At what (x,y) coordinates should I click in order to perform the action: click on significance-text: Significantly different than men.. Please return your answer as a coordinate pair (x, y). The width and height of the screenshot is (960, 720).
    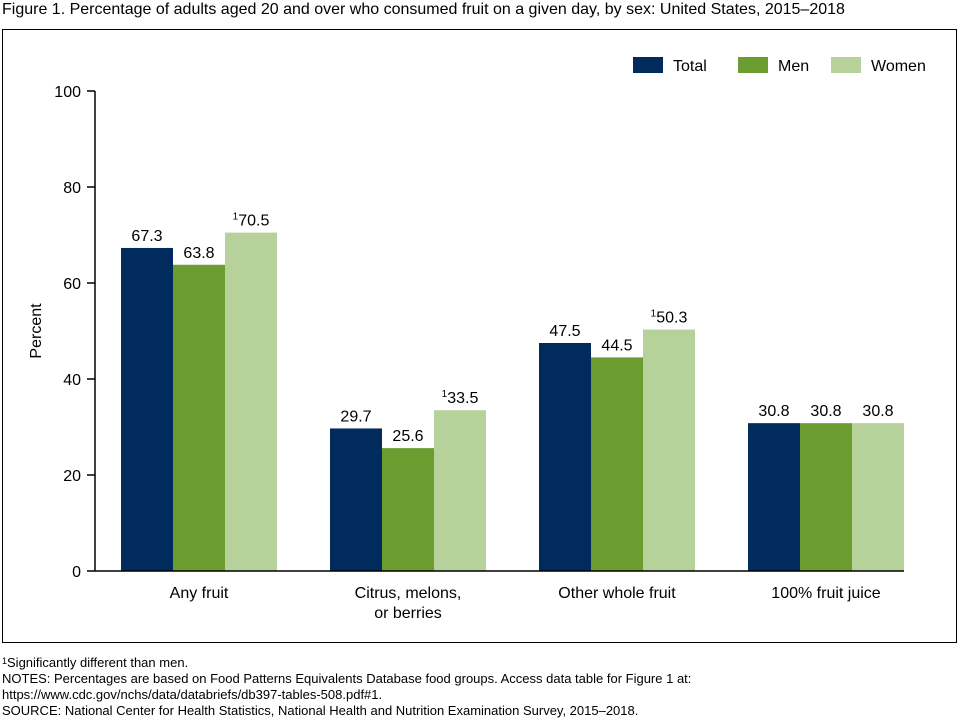
    Looking at the image, I should click on (98, 662).